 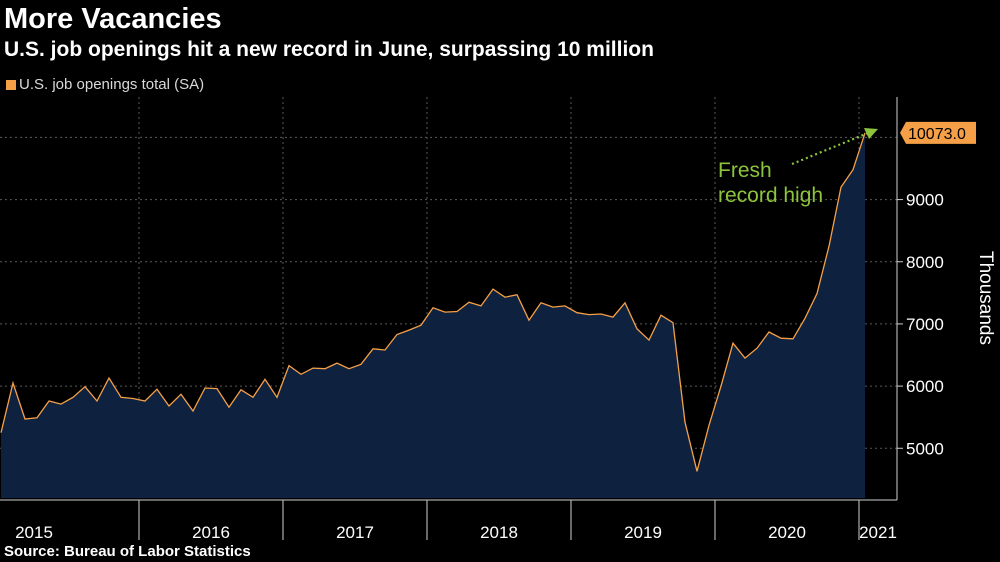 I want to click on source-note: Source: Bureau of Labor Statistics, so click(x=127, y=551).